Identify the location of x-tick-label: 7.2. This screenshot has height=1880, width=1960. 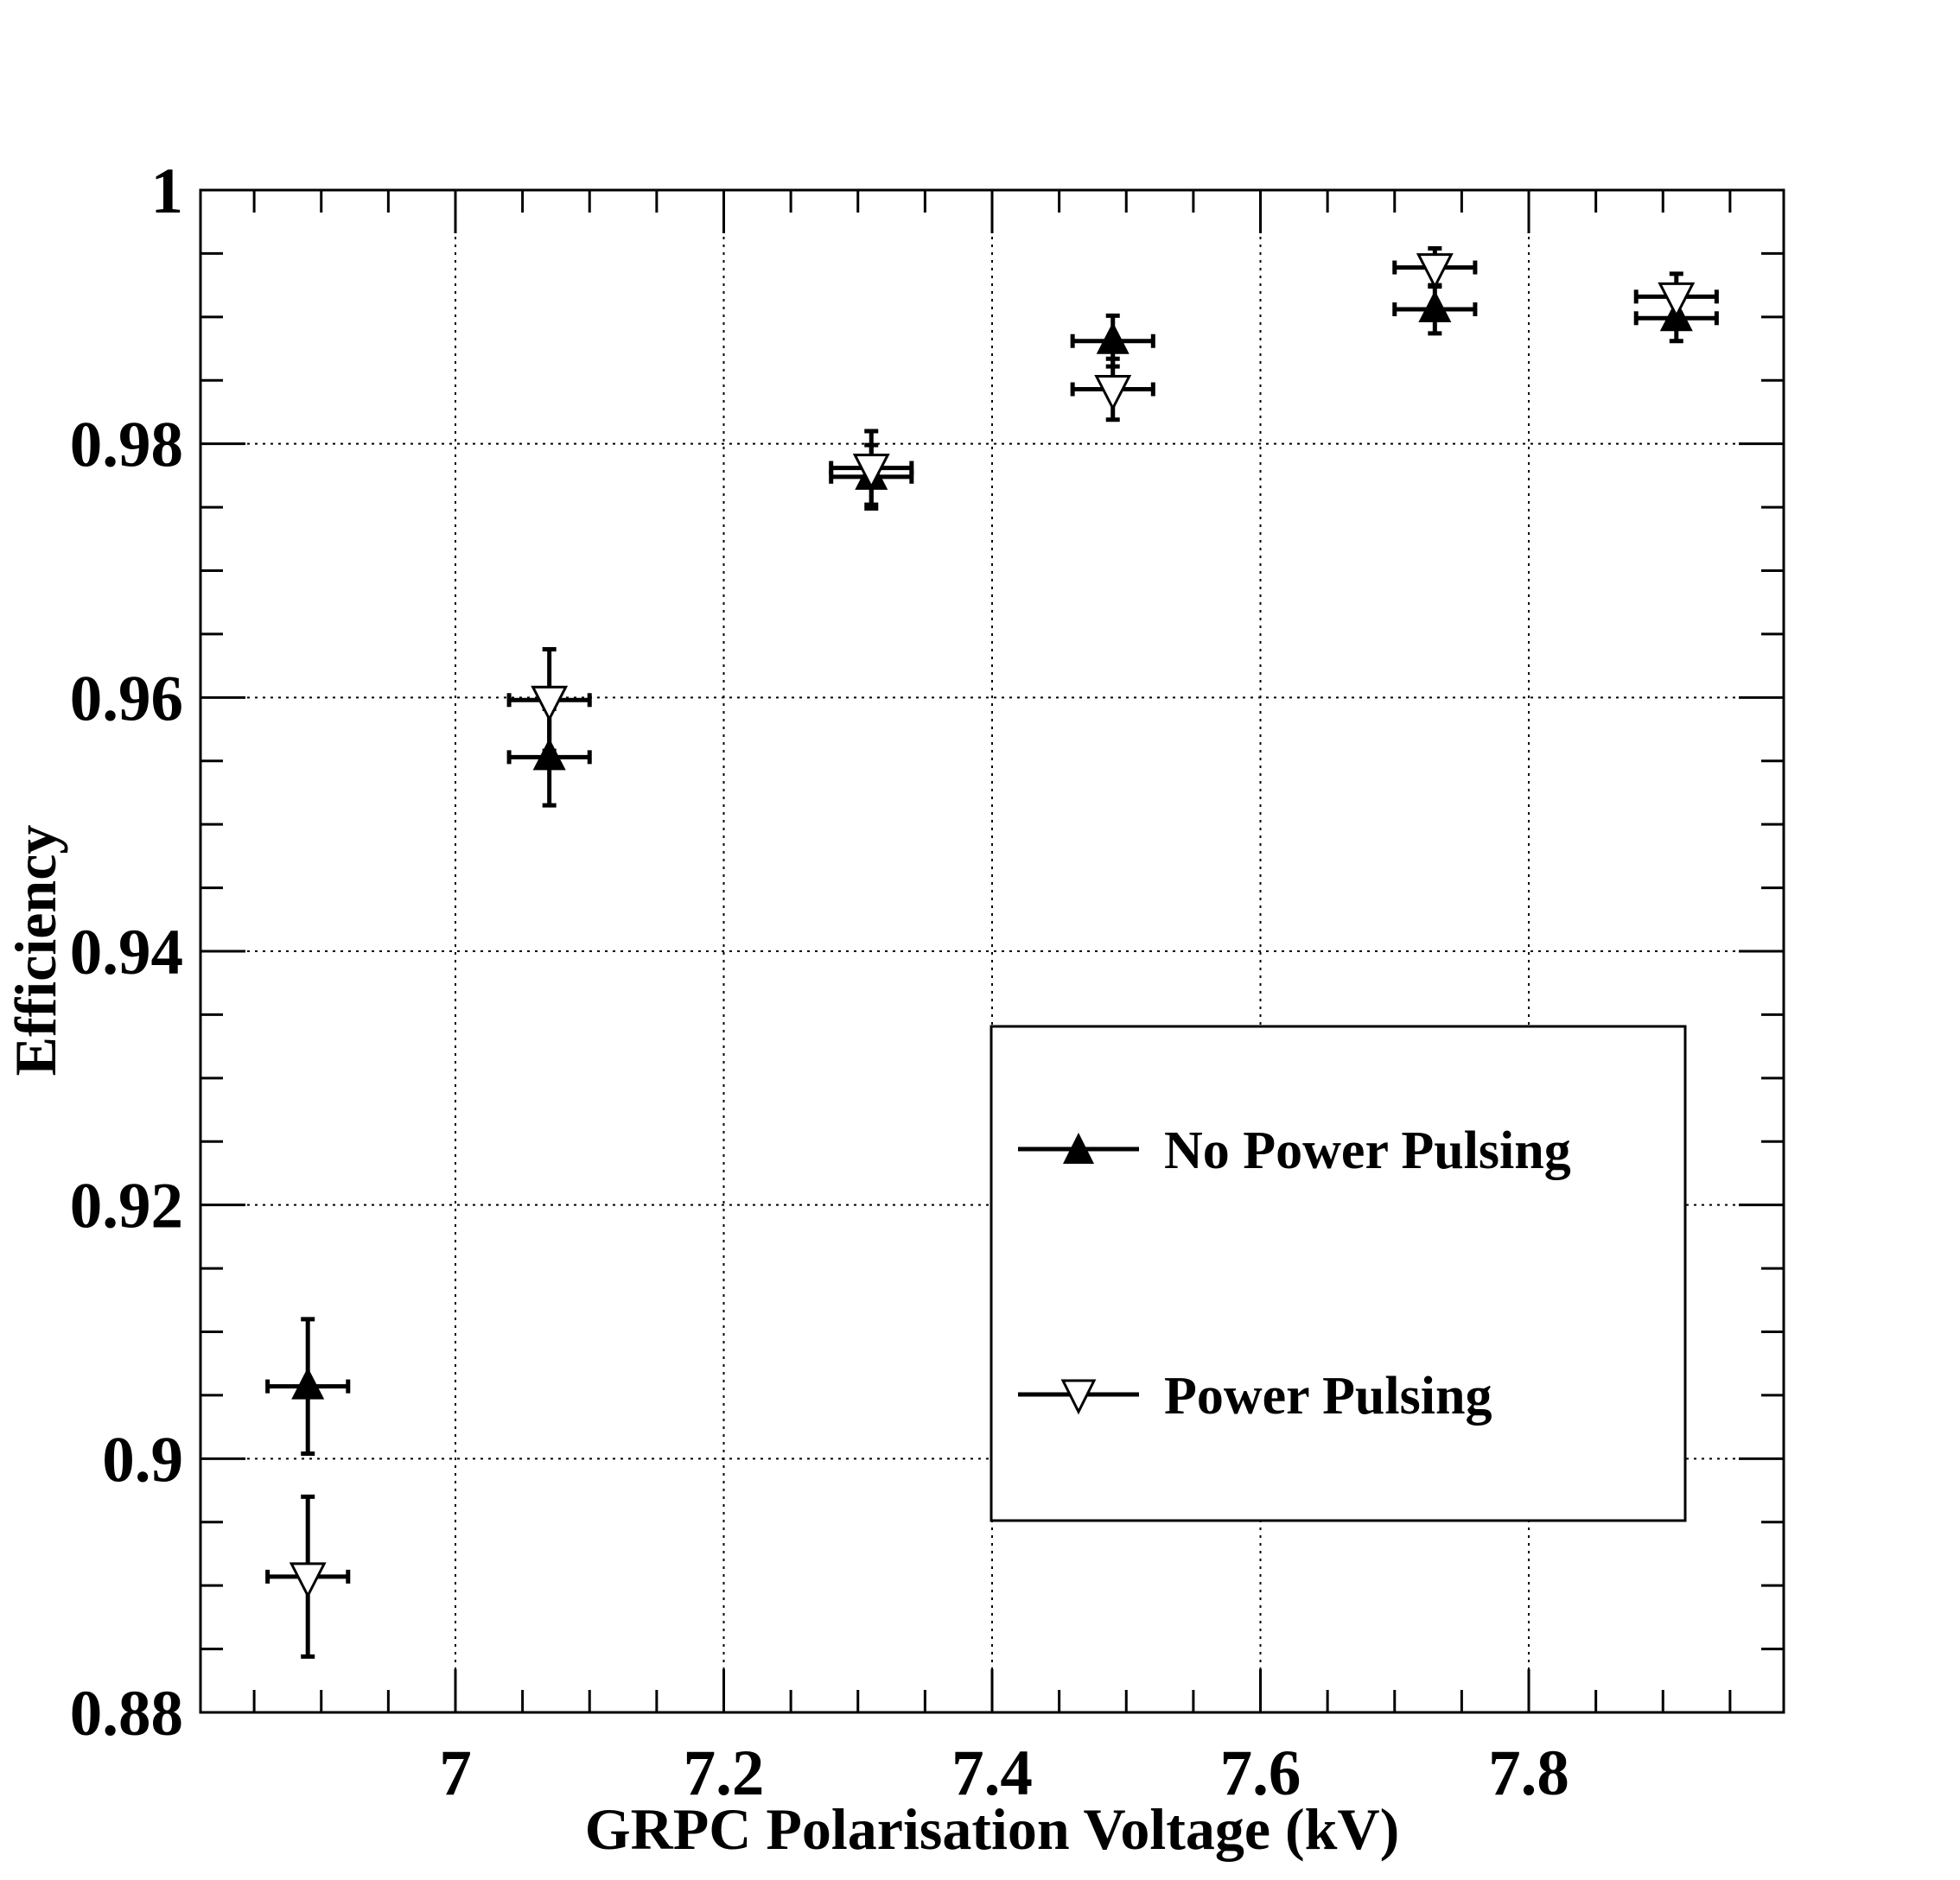
(724, 1773).